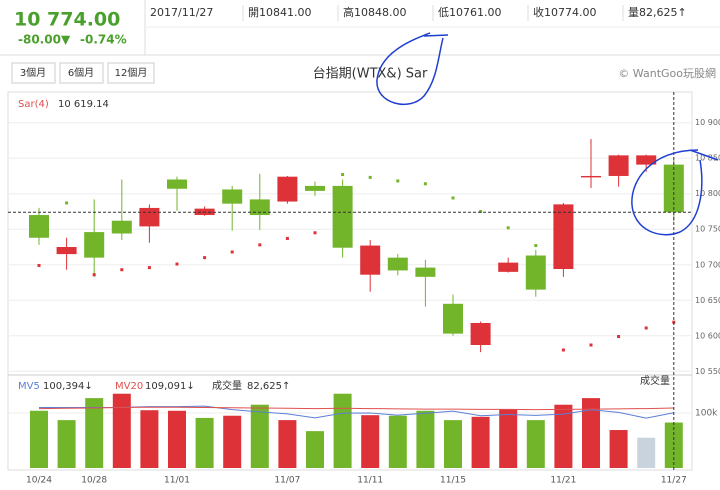 The width and height of the screenshot is (720, 490). I want to click on copyright: © WantGoo玩股網, so click(667, 73).